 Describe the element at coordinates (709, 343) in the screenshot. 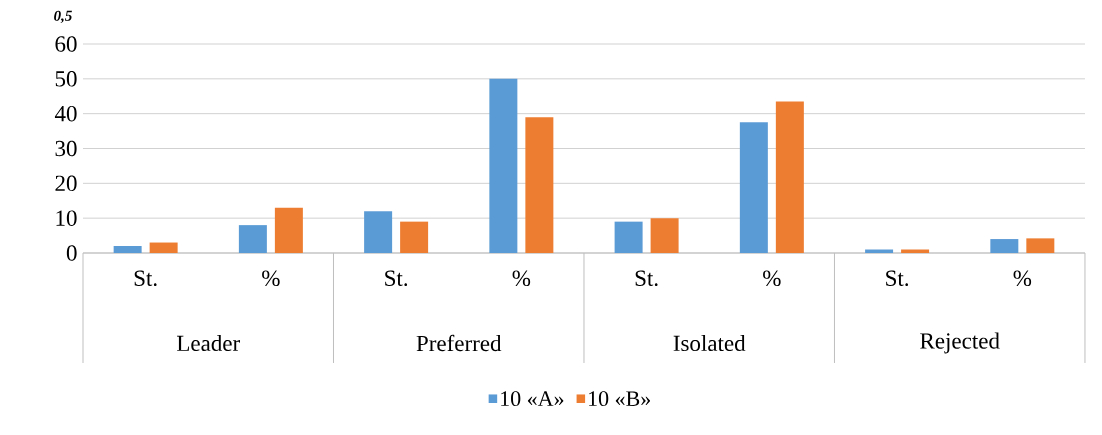

I see `text: Isolated` at that location.